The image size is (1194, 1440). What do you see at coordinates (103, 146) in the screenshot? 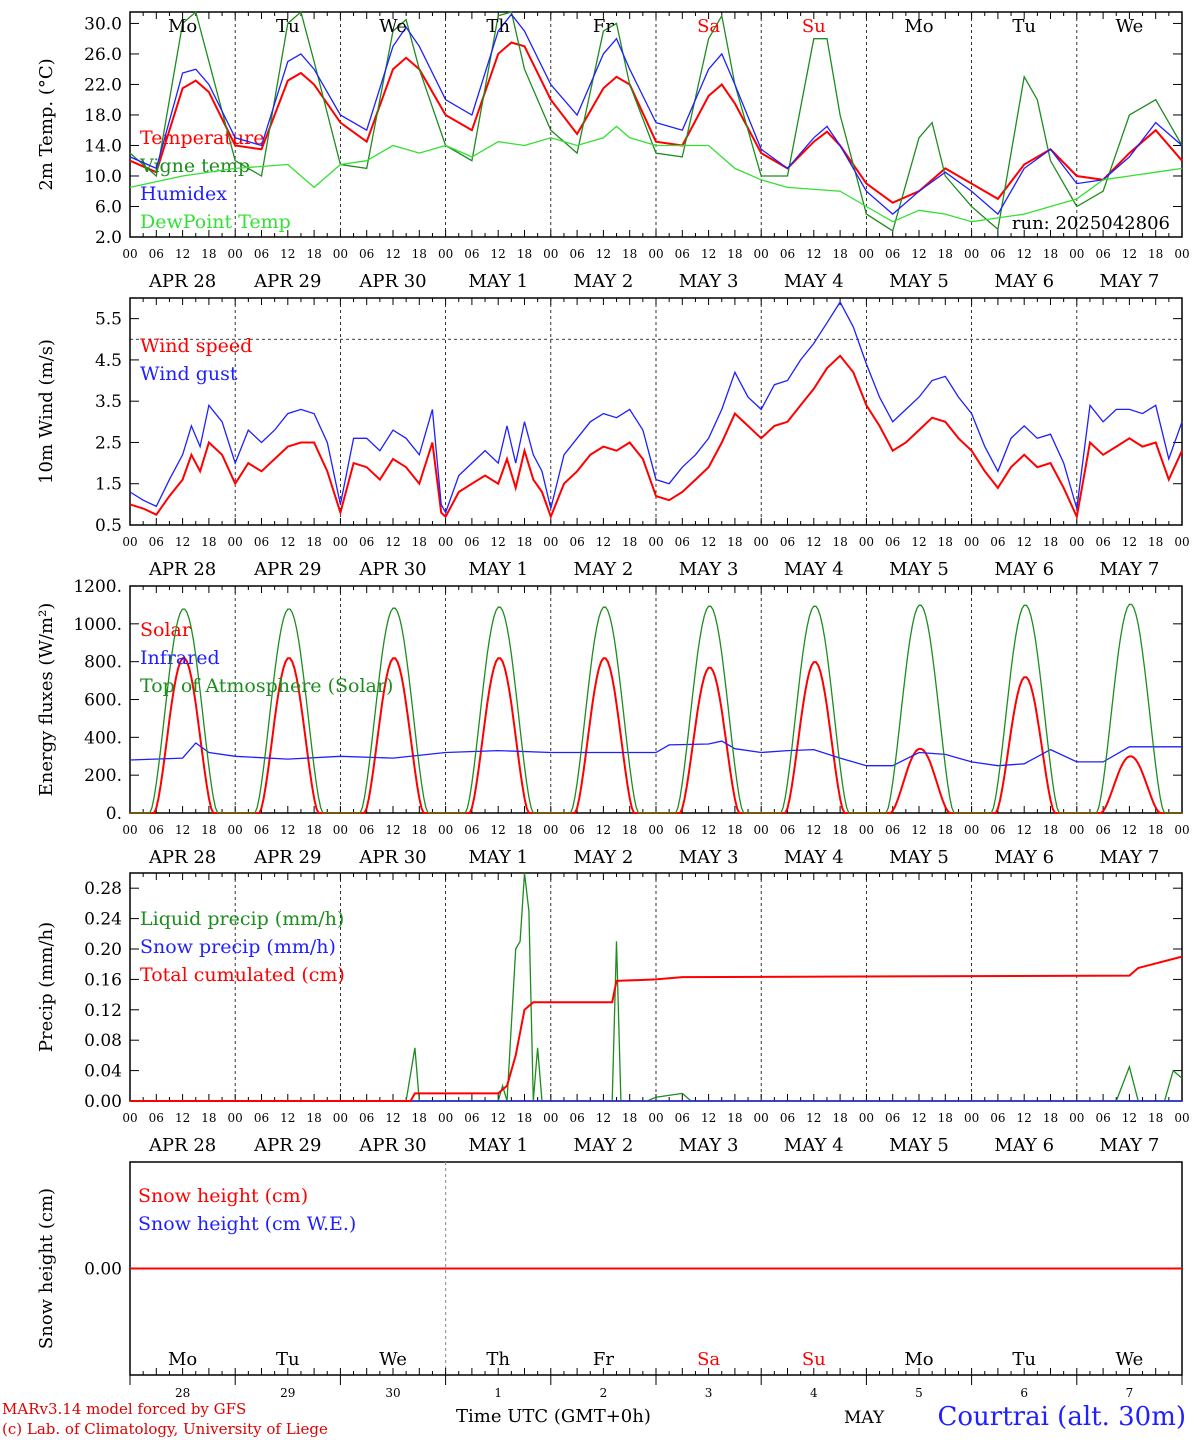
I see `y-tick-label: 14.0` at bounding box center [103, 146].